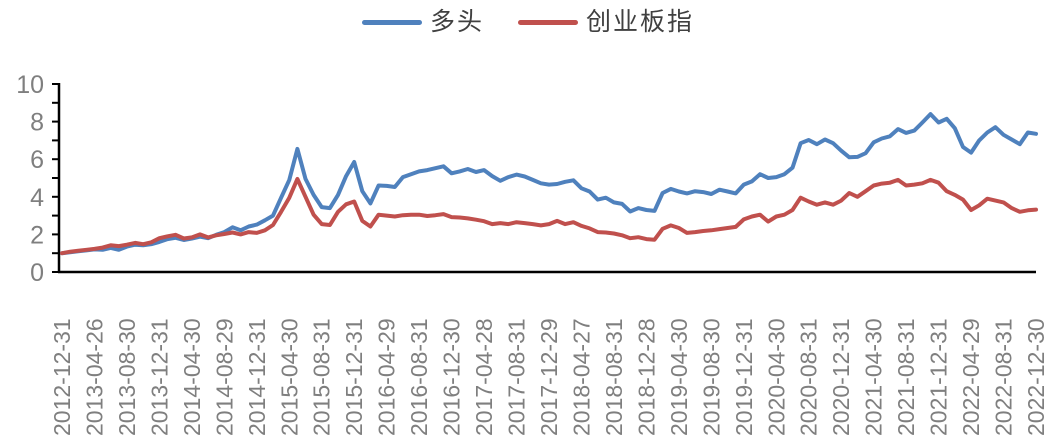  What do you see at coordinates (419, 377) in the screenshot?
I see `x-tick-label: 2016-08-31` at bounding box center [419, 377].